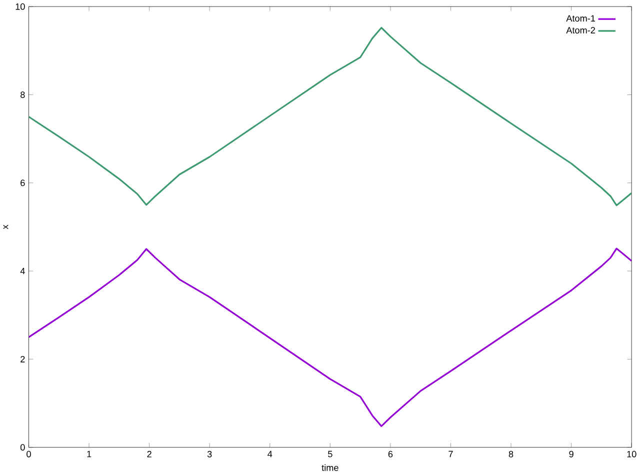 The width and height of the screenshot is (640, 474). I want to click on x-tick-label: 9, so click(571, 454).